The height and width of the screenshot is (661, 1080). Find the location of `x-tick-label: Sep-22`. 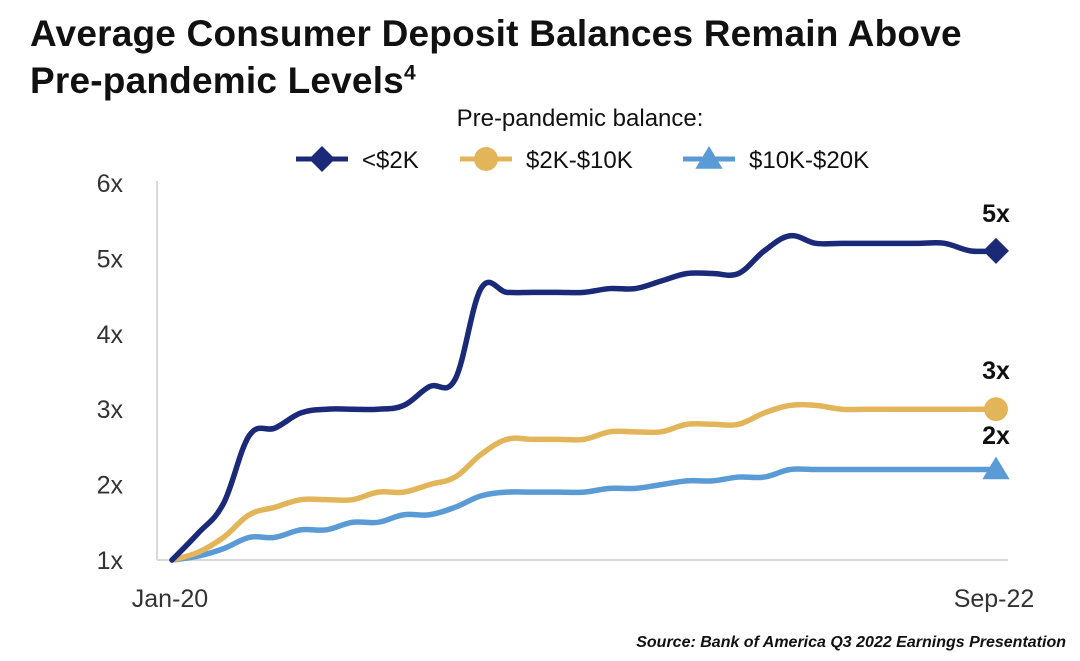

x-tick-label: Sep-22 is located at coordinates (994, 599).